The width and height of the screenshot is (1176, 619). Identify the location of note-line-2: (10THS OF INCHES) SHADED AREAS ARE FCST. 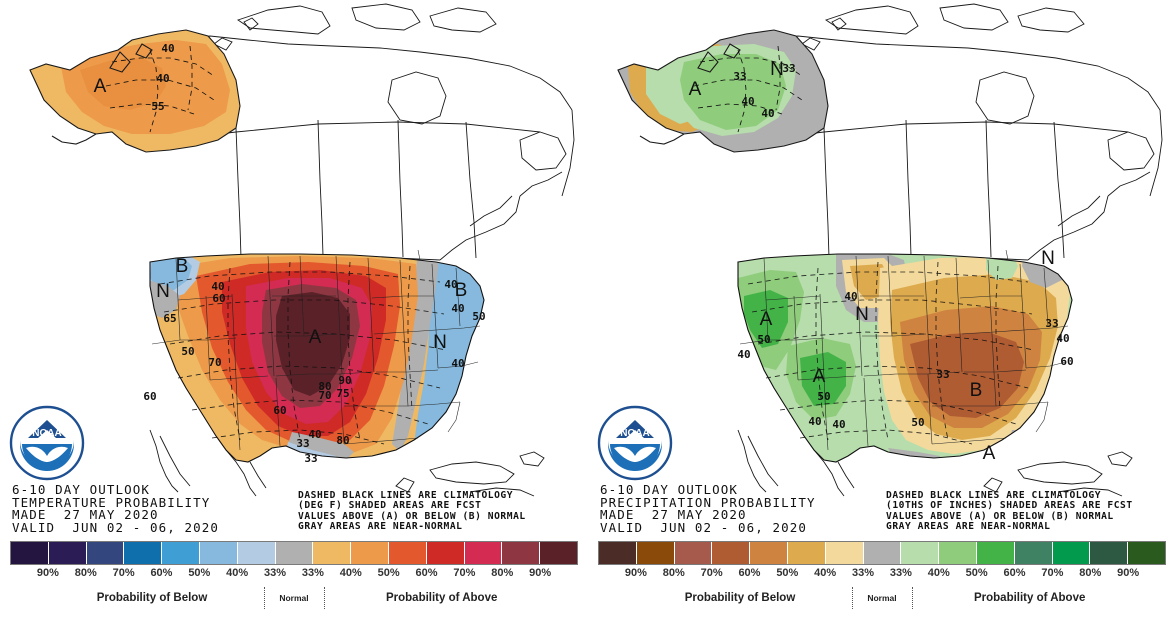
(1009, 506).